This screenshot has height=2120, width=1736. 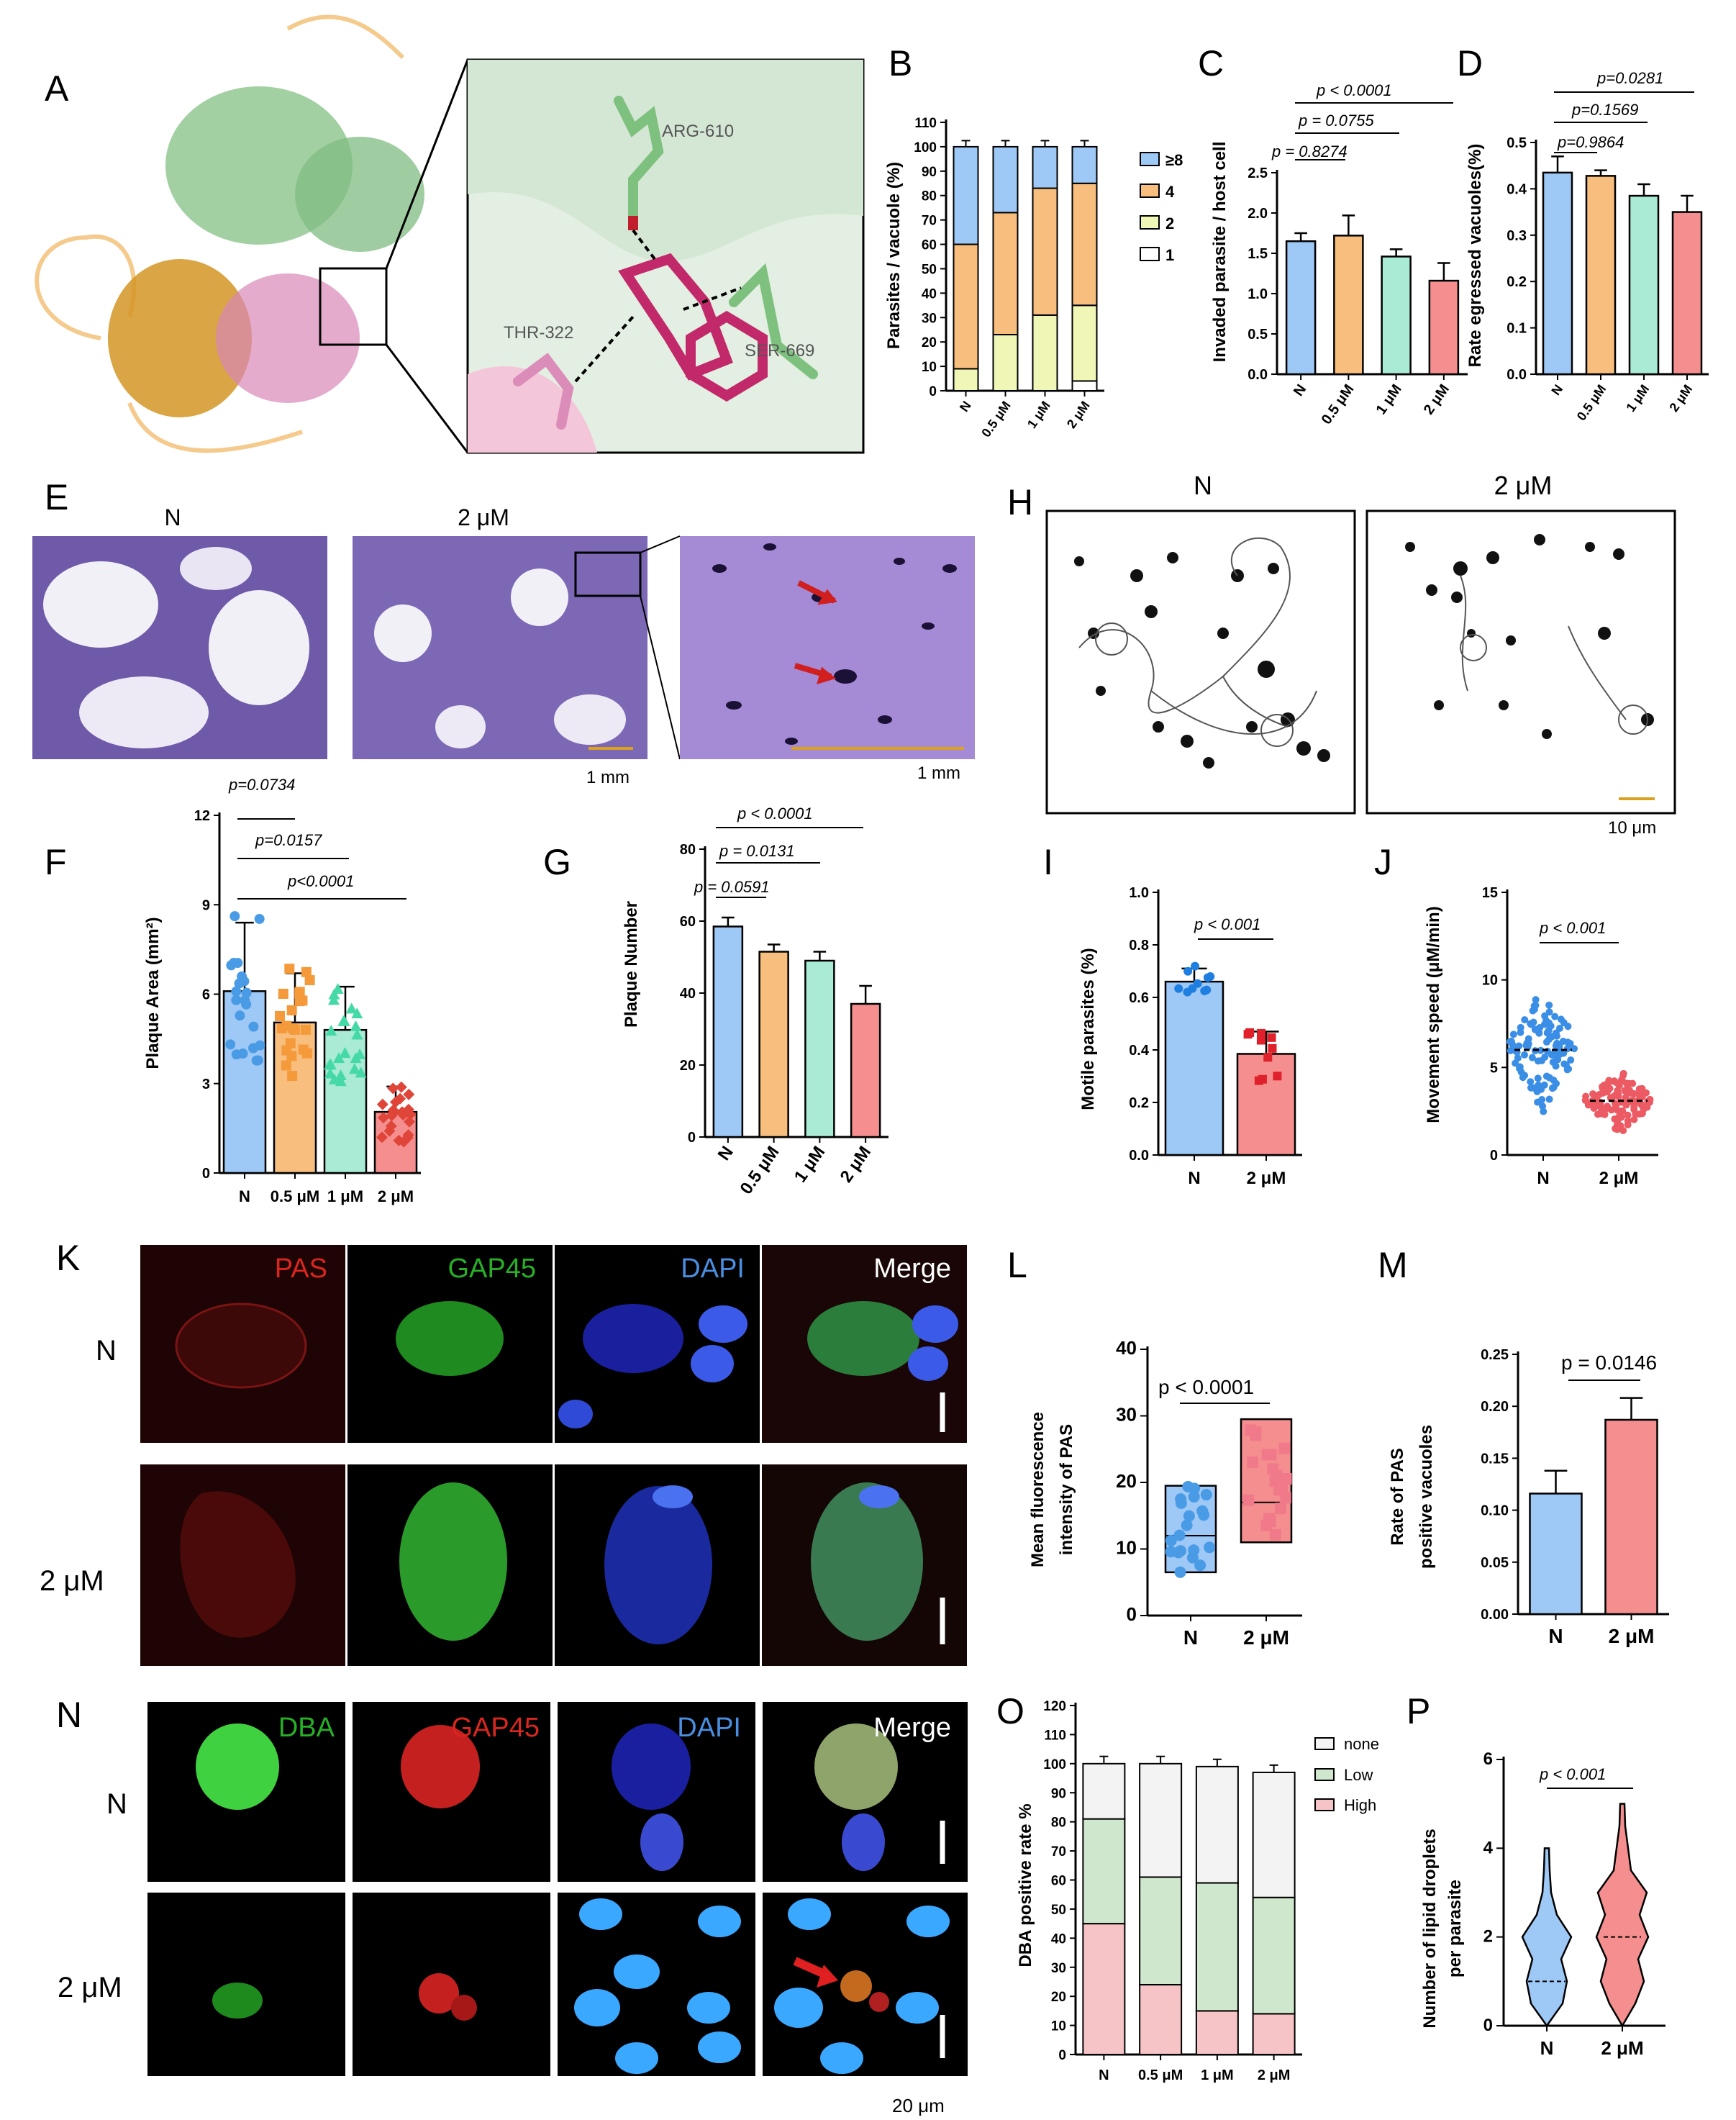 What do you see at coordinates (1336, 121) in the screenshot?
I see `p-value: p = 0.0755` at bounding box center [1336, 121].